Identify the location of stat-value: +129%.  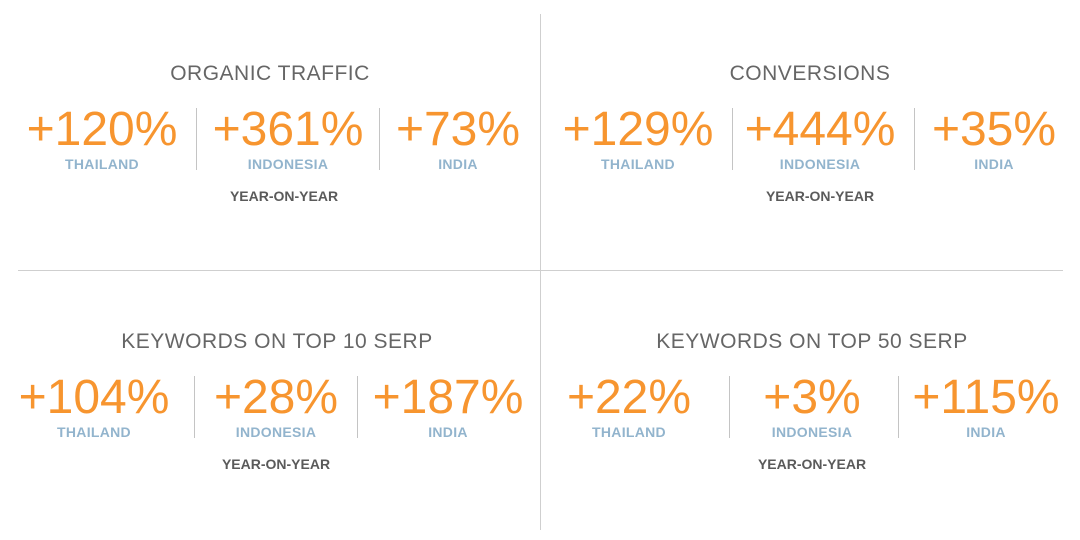
(638, 129).